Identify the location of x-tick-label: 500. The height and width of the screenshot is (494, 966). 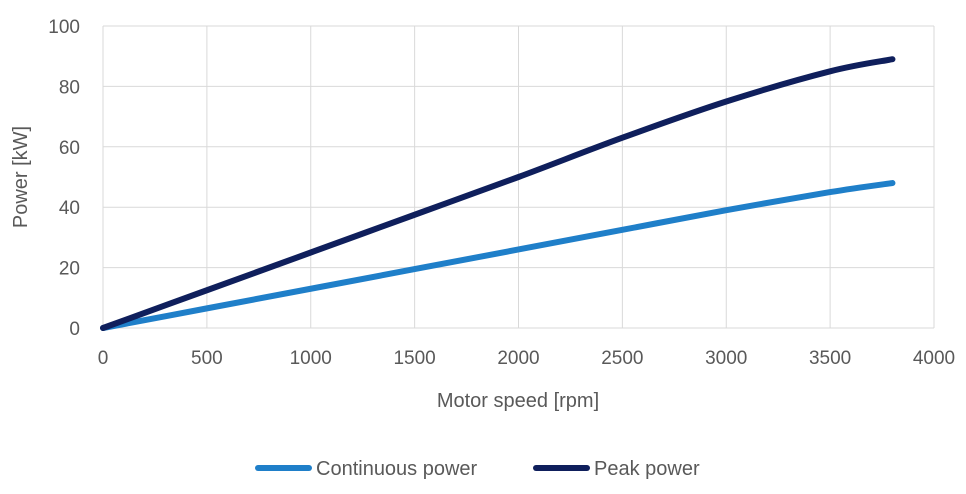
(207, 358).